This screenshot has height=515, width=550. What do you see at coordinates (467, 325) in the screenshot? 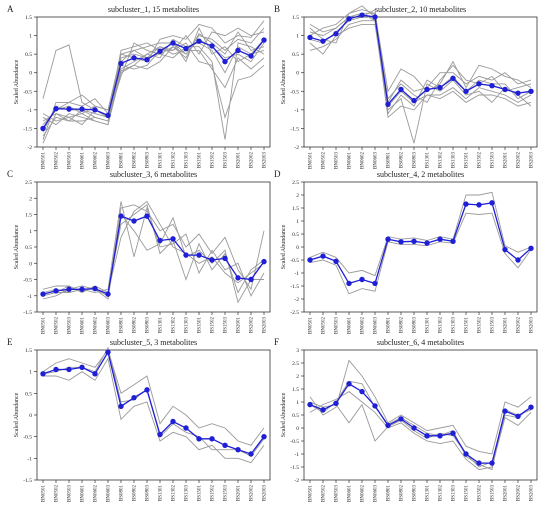
I see `x-tick-label: BS1501` at bounding box center [467, 325].